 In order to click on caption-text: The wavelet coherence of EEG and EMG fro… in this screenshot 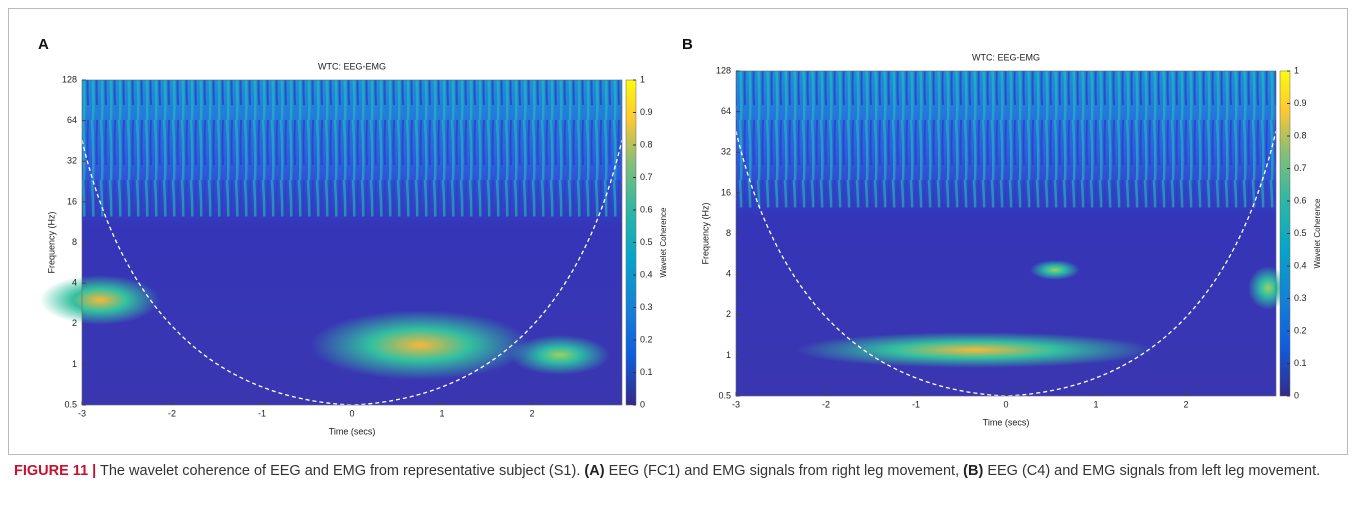, I will do `click(340, 471)`.